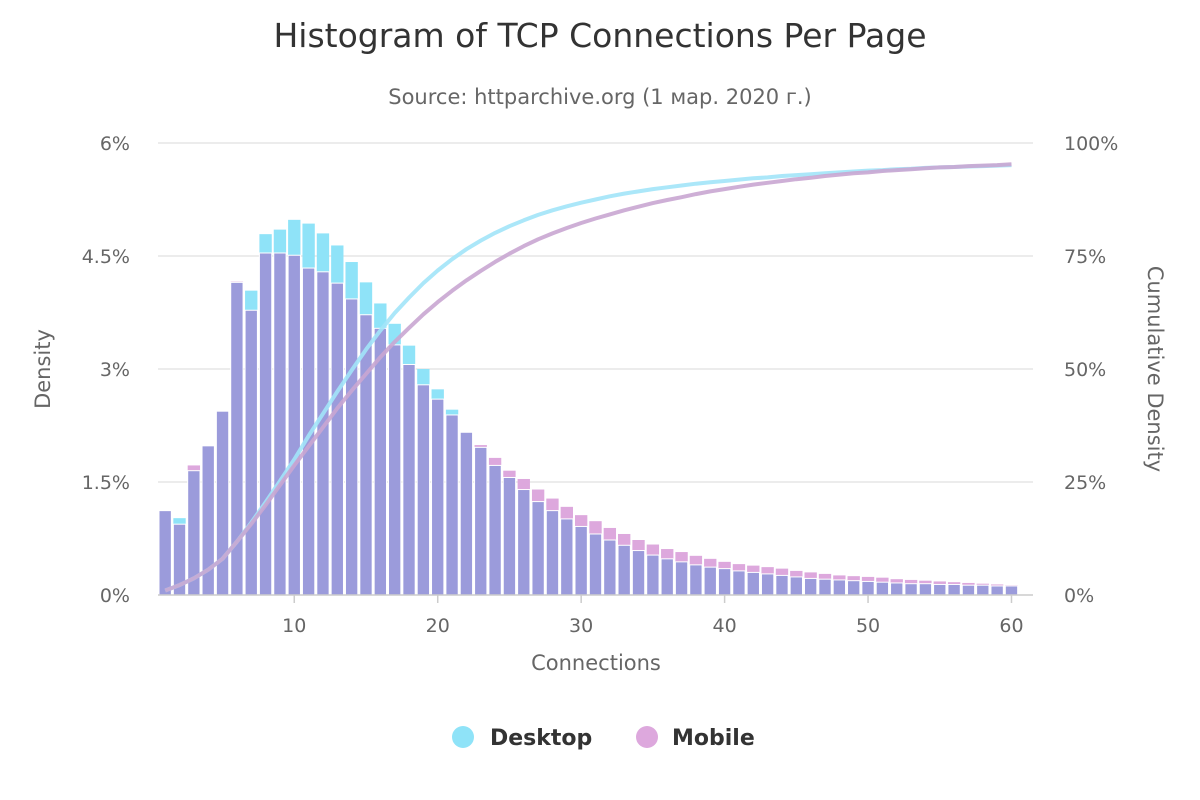  I want to click on x-tick-label: 20, so click(438, 626).